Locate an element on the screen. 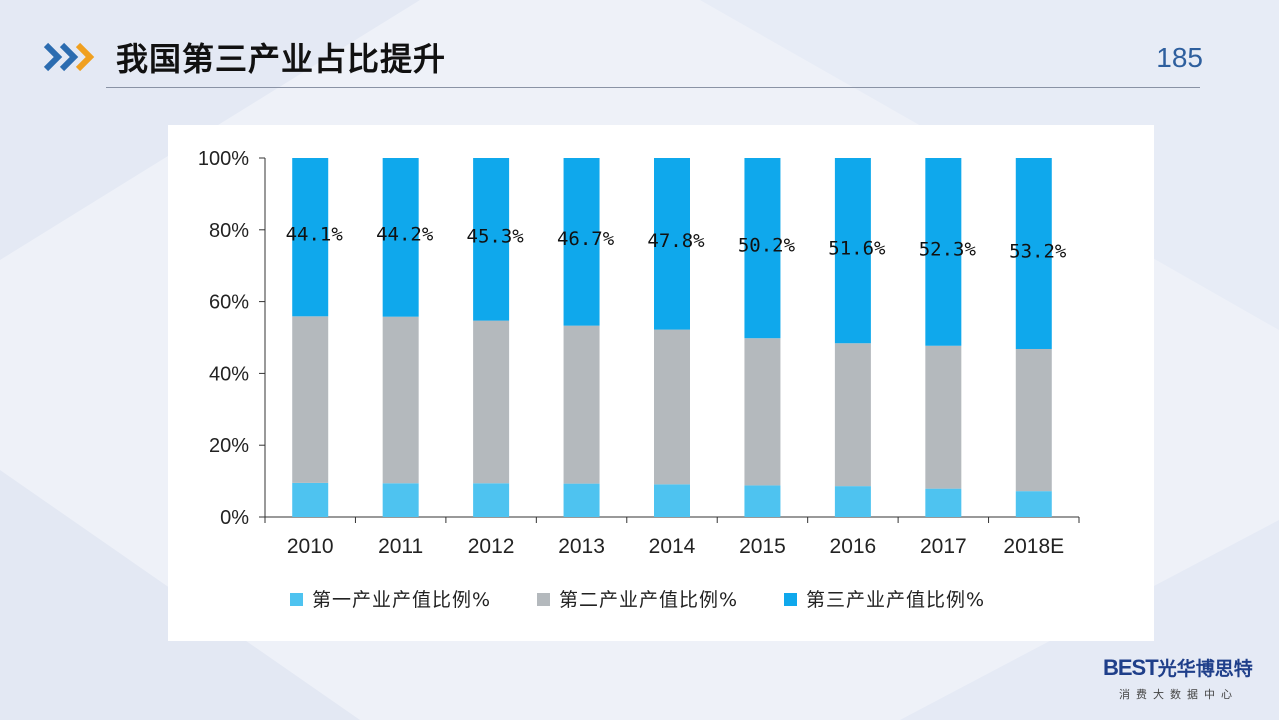  x-tick-label: 2013 is located at coordinates (581, 546).